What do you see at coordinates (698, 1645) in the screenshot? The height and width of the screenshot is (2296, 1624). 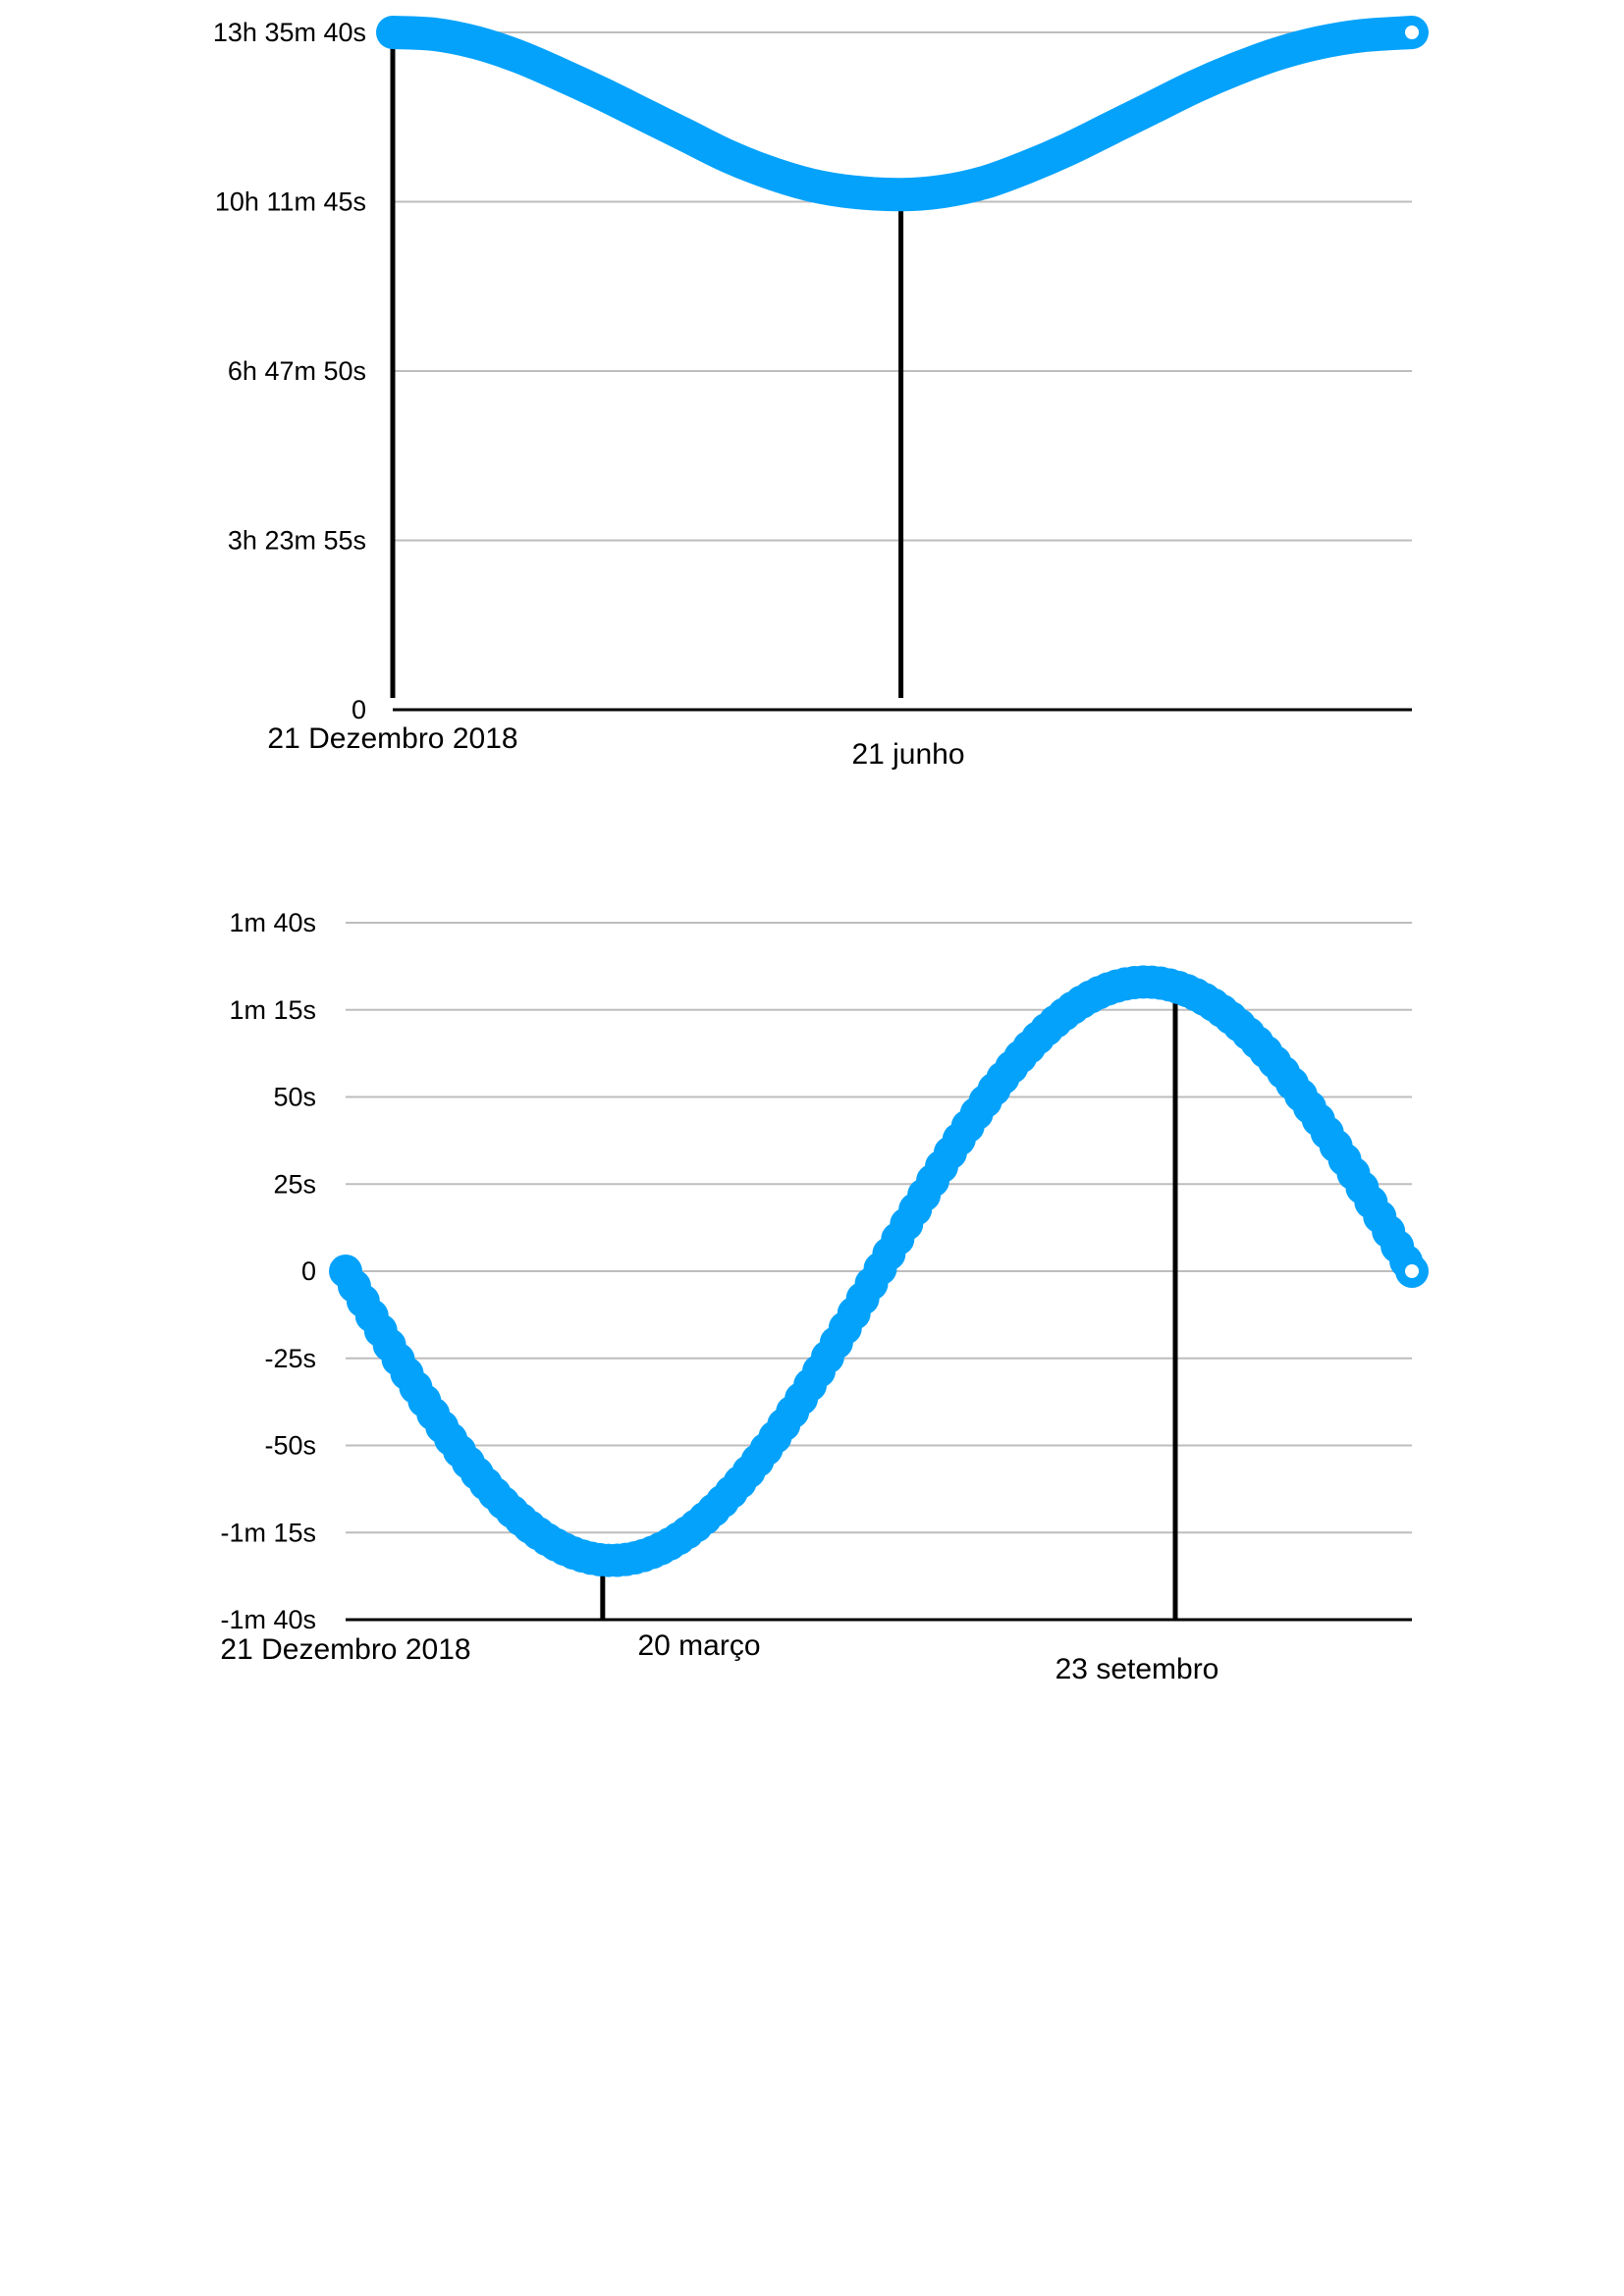 I see `chart2-marker-label-marco: 20 março` at bounding box center [698, 1645].